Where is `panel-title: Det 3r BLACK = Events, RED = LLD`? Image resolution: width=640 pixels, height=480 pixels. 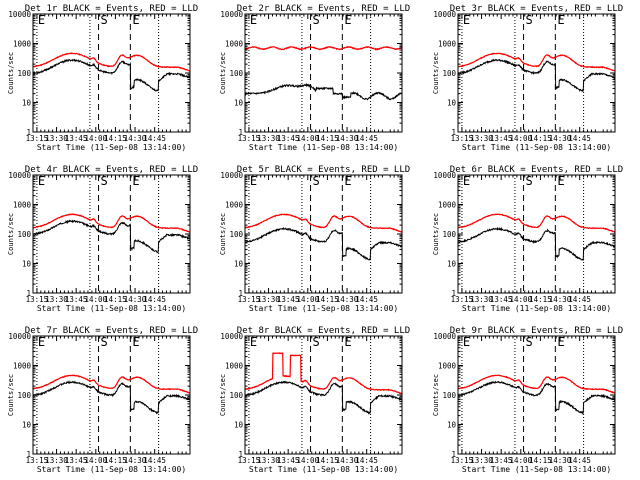 panel-title: Det 3r BLACK = Events, RED = LLD is located at coordinates (536, 9).